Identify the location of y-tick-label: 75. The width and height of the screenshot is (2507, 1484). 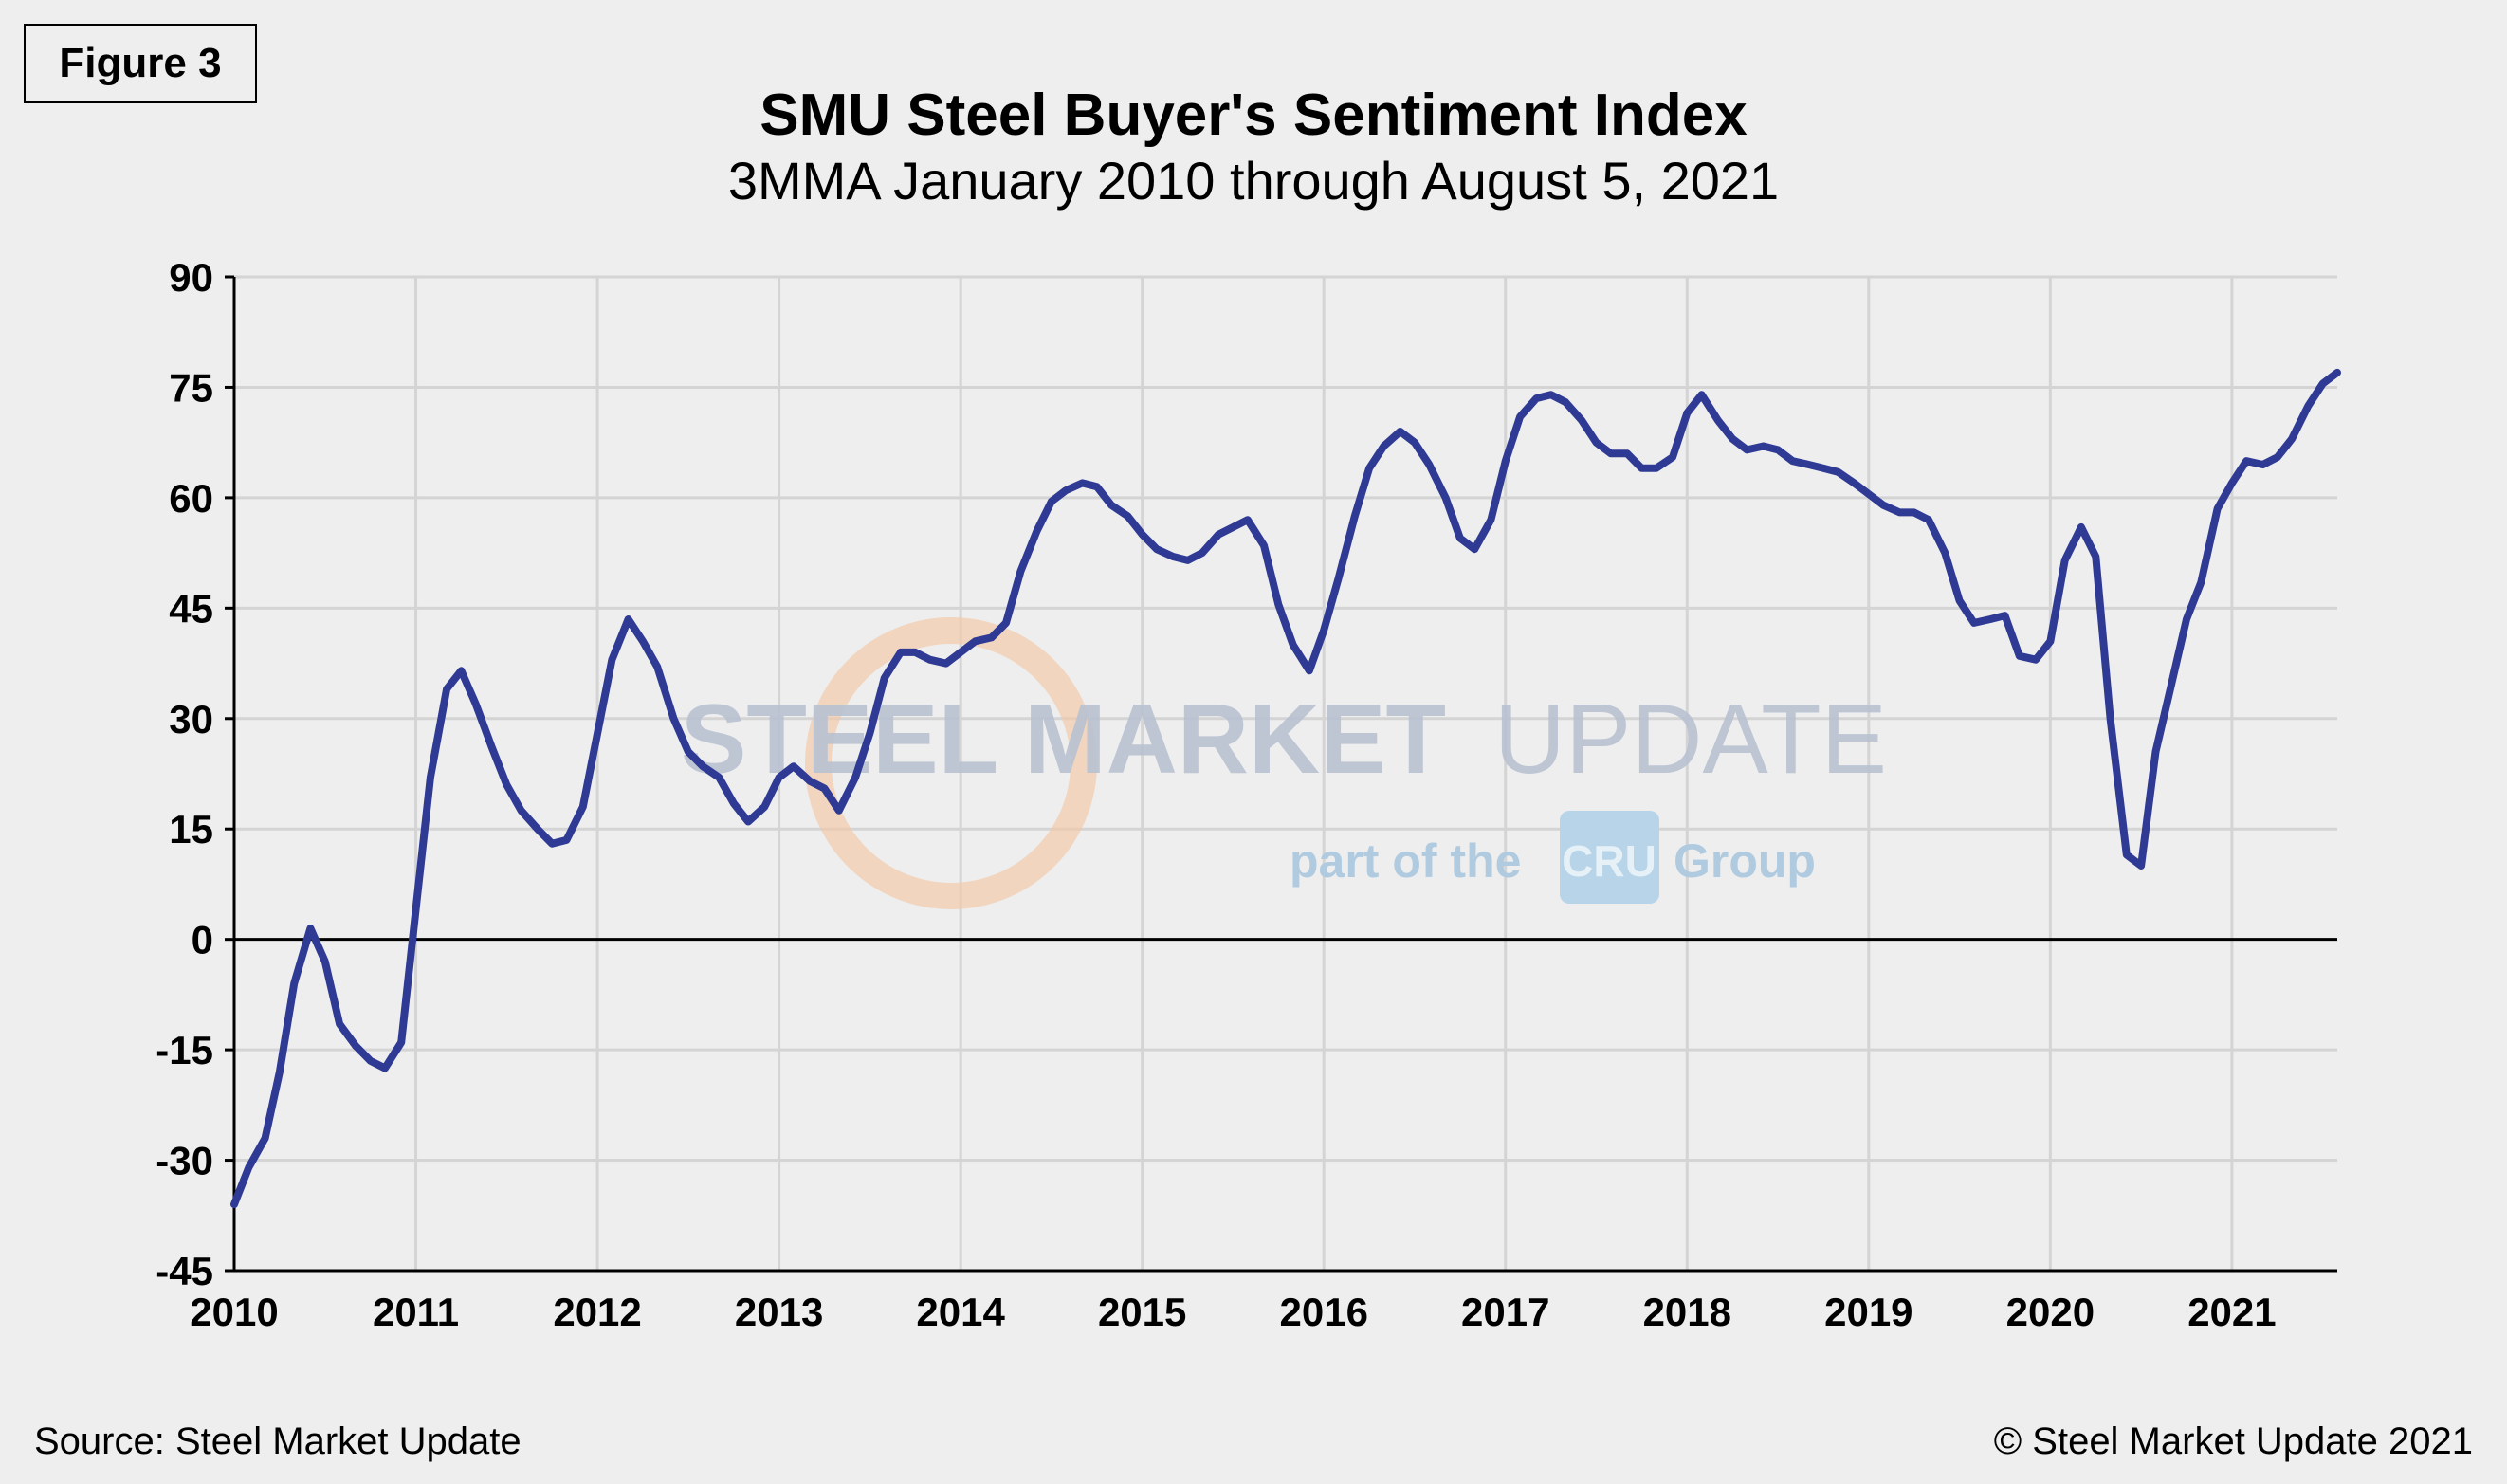
(191, 388).